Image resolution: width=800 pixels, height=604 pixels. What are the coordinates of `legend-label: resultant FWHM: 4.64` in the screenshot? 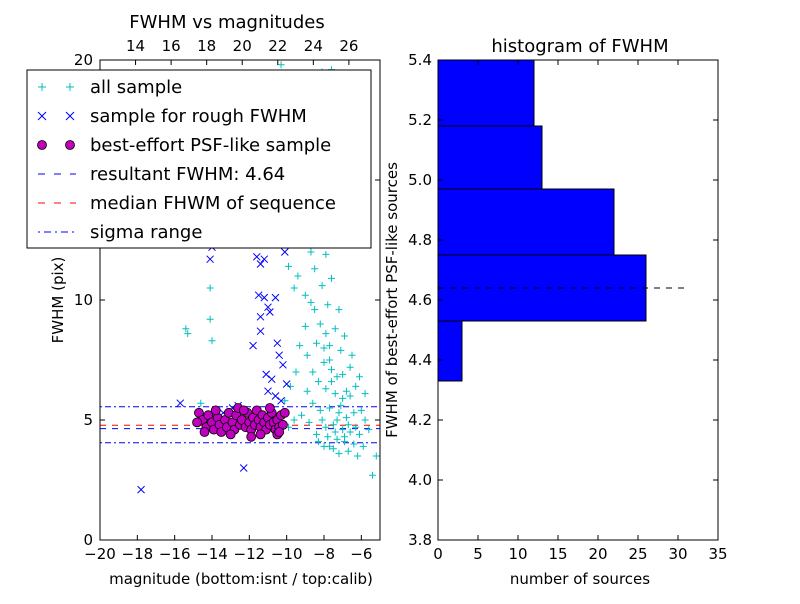 It's located at (187, 174).